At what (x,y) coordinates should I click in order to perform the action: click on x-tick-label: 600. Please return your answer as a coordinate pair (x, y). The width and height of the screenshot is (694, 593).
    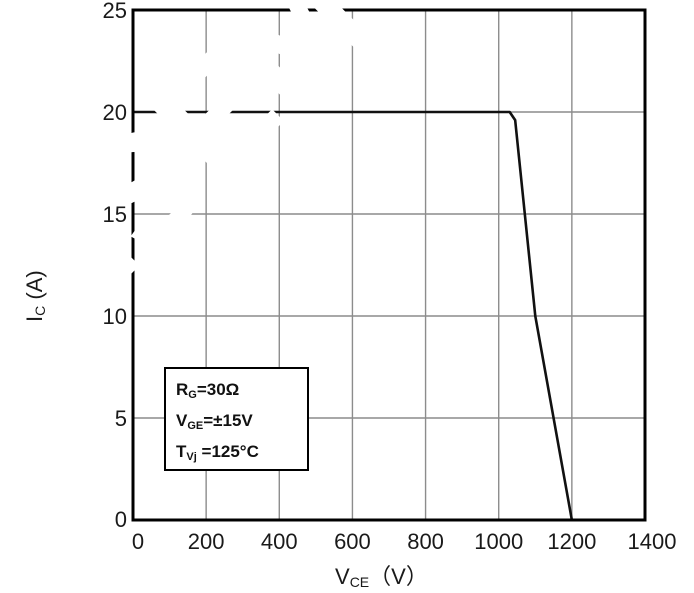
    Looking at the image, I should click on (352, 541).